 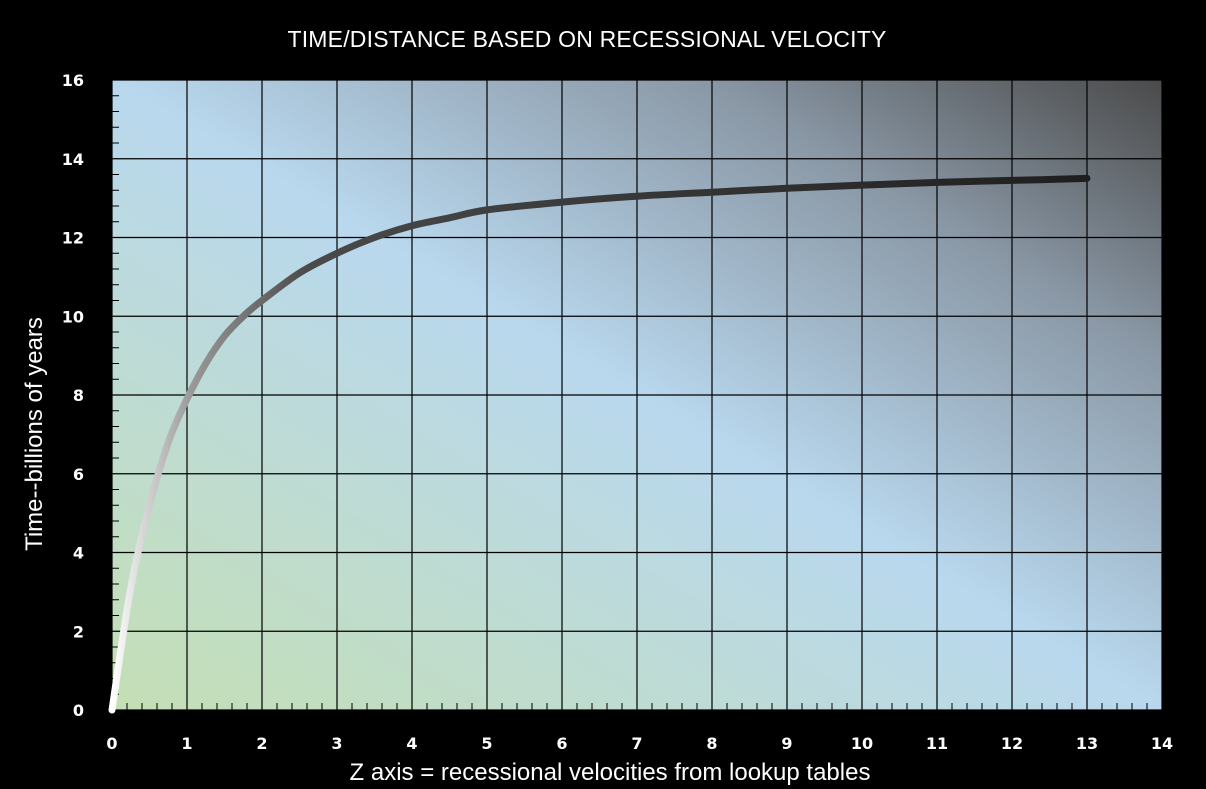 I want to click on y-tick-label: 6, so click(x=78, y=474).